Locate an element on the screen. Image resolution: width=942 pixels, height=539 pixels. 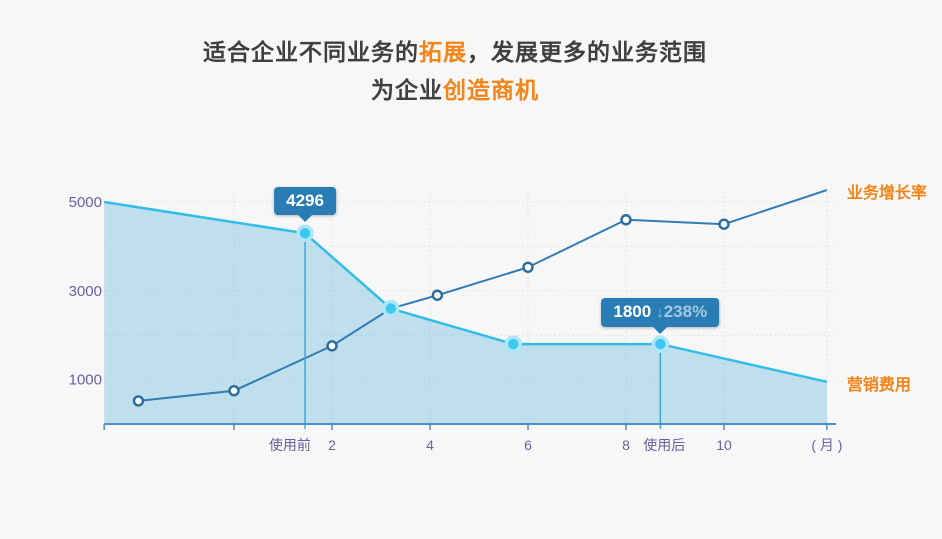
title-text: 为企业 is located at coordinates (407, 90).